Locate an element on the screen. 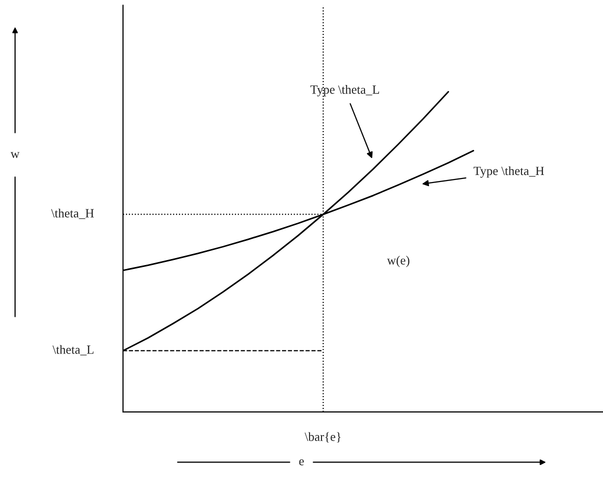 The image size is (603, 484). x-axis-title: e is located at coordinates (301, 462).